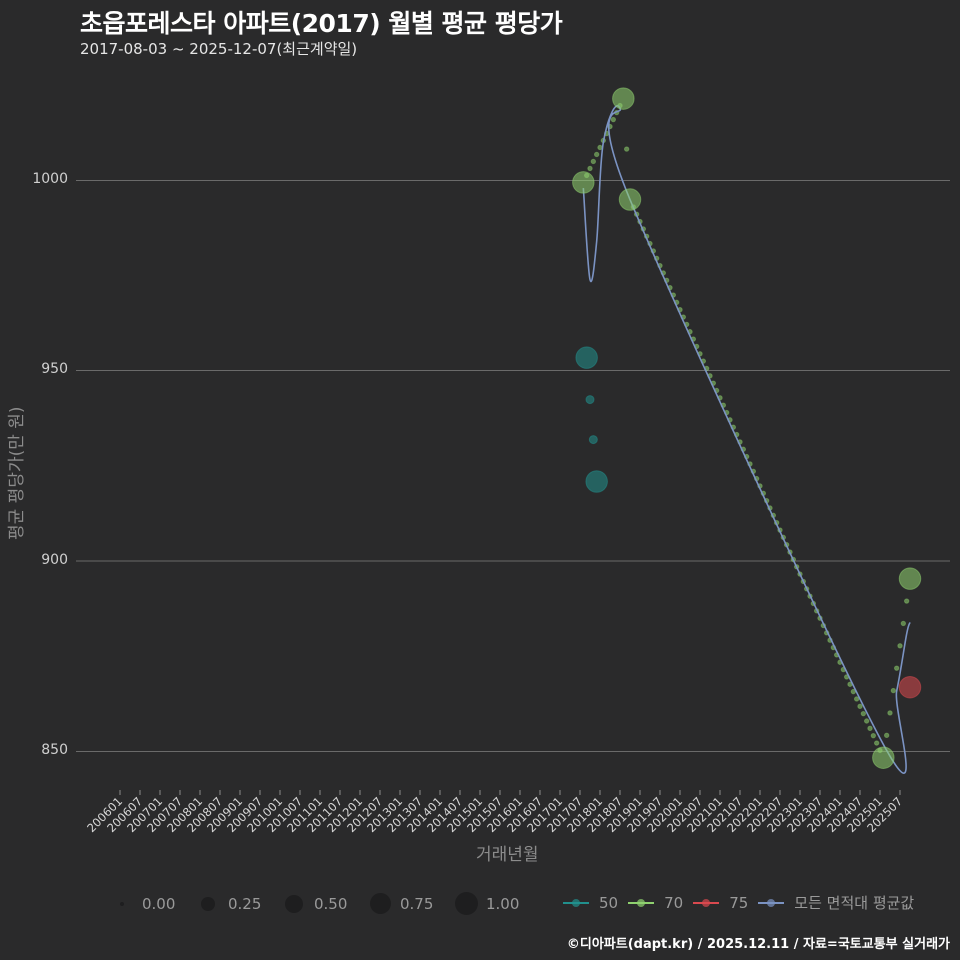 Image resolution: width=960 pixels, height=960 pixels. Describe the element at coordinates (219, 49) in the screenshot. I see `chart-subtitle: 2017-08-03 ~ 2025-12-07(최근계약일)` at that location.